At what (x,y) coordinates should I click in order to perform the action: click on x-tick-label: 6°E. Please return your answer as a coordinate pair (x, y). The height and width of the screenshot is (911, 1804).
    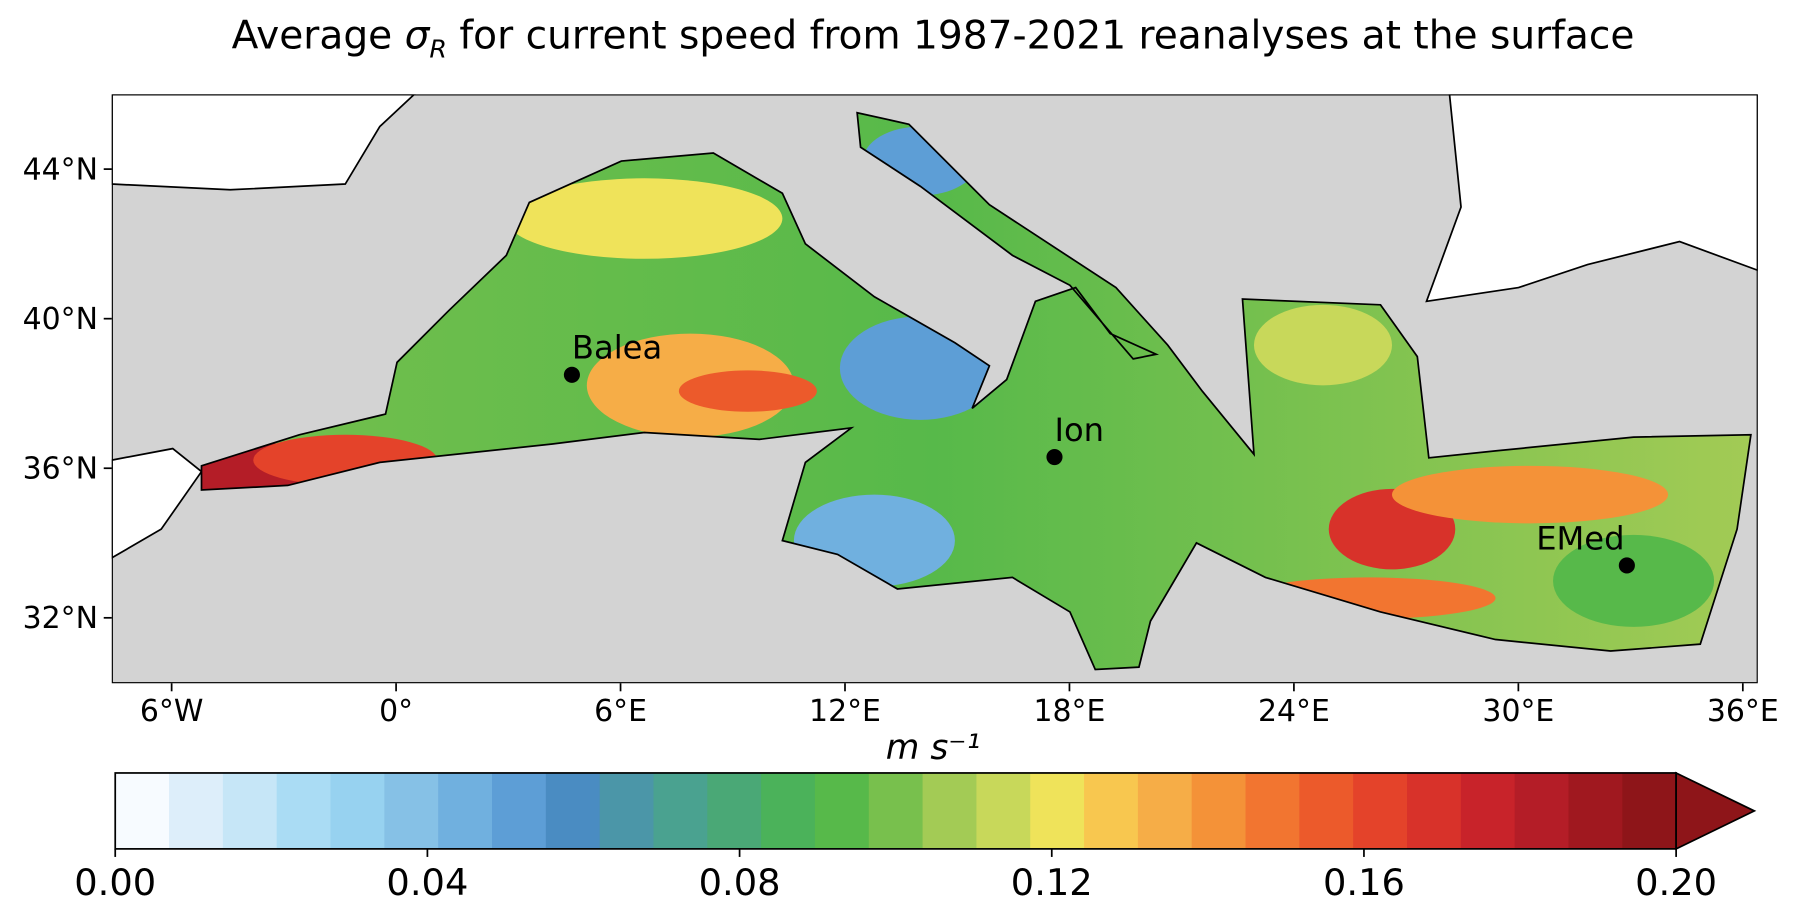
    Looking at the image, I should click on (620, 711).